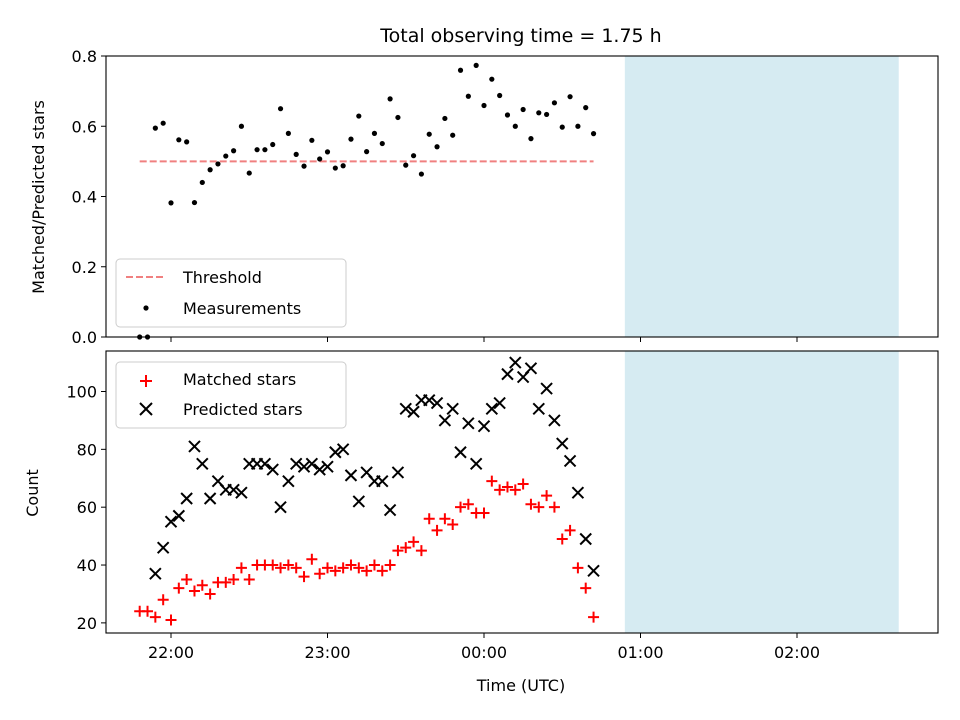 The image size is (960, 720). What do you see at coordinates (84, 337) in the screenshot?
I see `top-y-tick-label: 0.0` at bounding box center [84, 337].